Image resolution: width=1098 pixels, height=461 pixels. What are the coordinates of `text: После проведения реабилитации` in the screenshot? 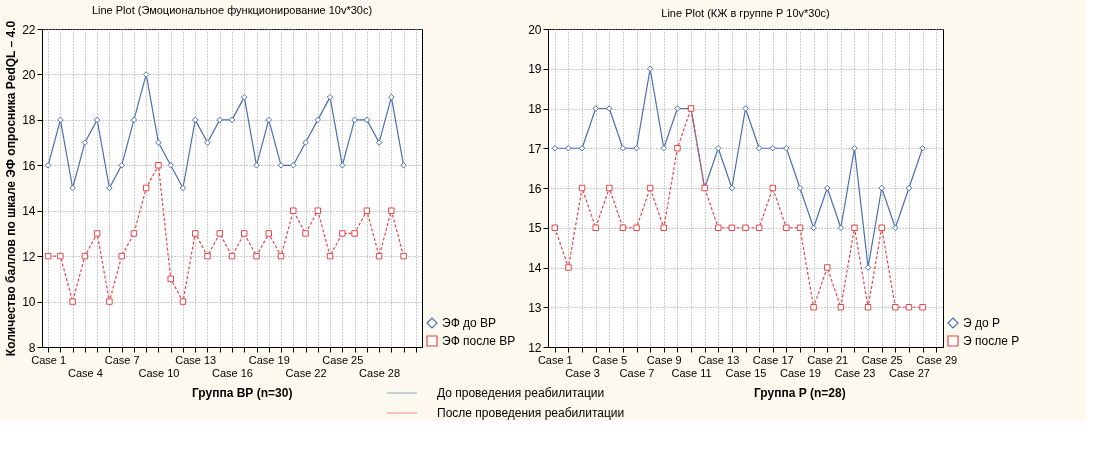 It's located at (531, 413).